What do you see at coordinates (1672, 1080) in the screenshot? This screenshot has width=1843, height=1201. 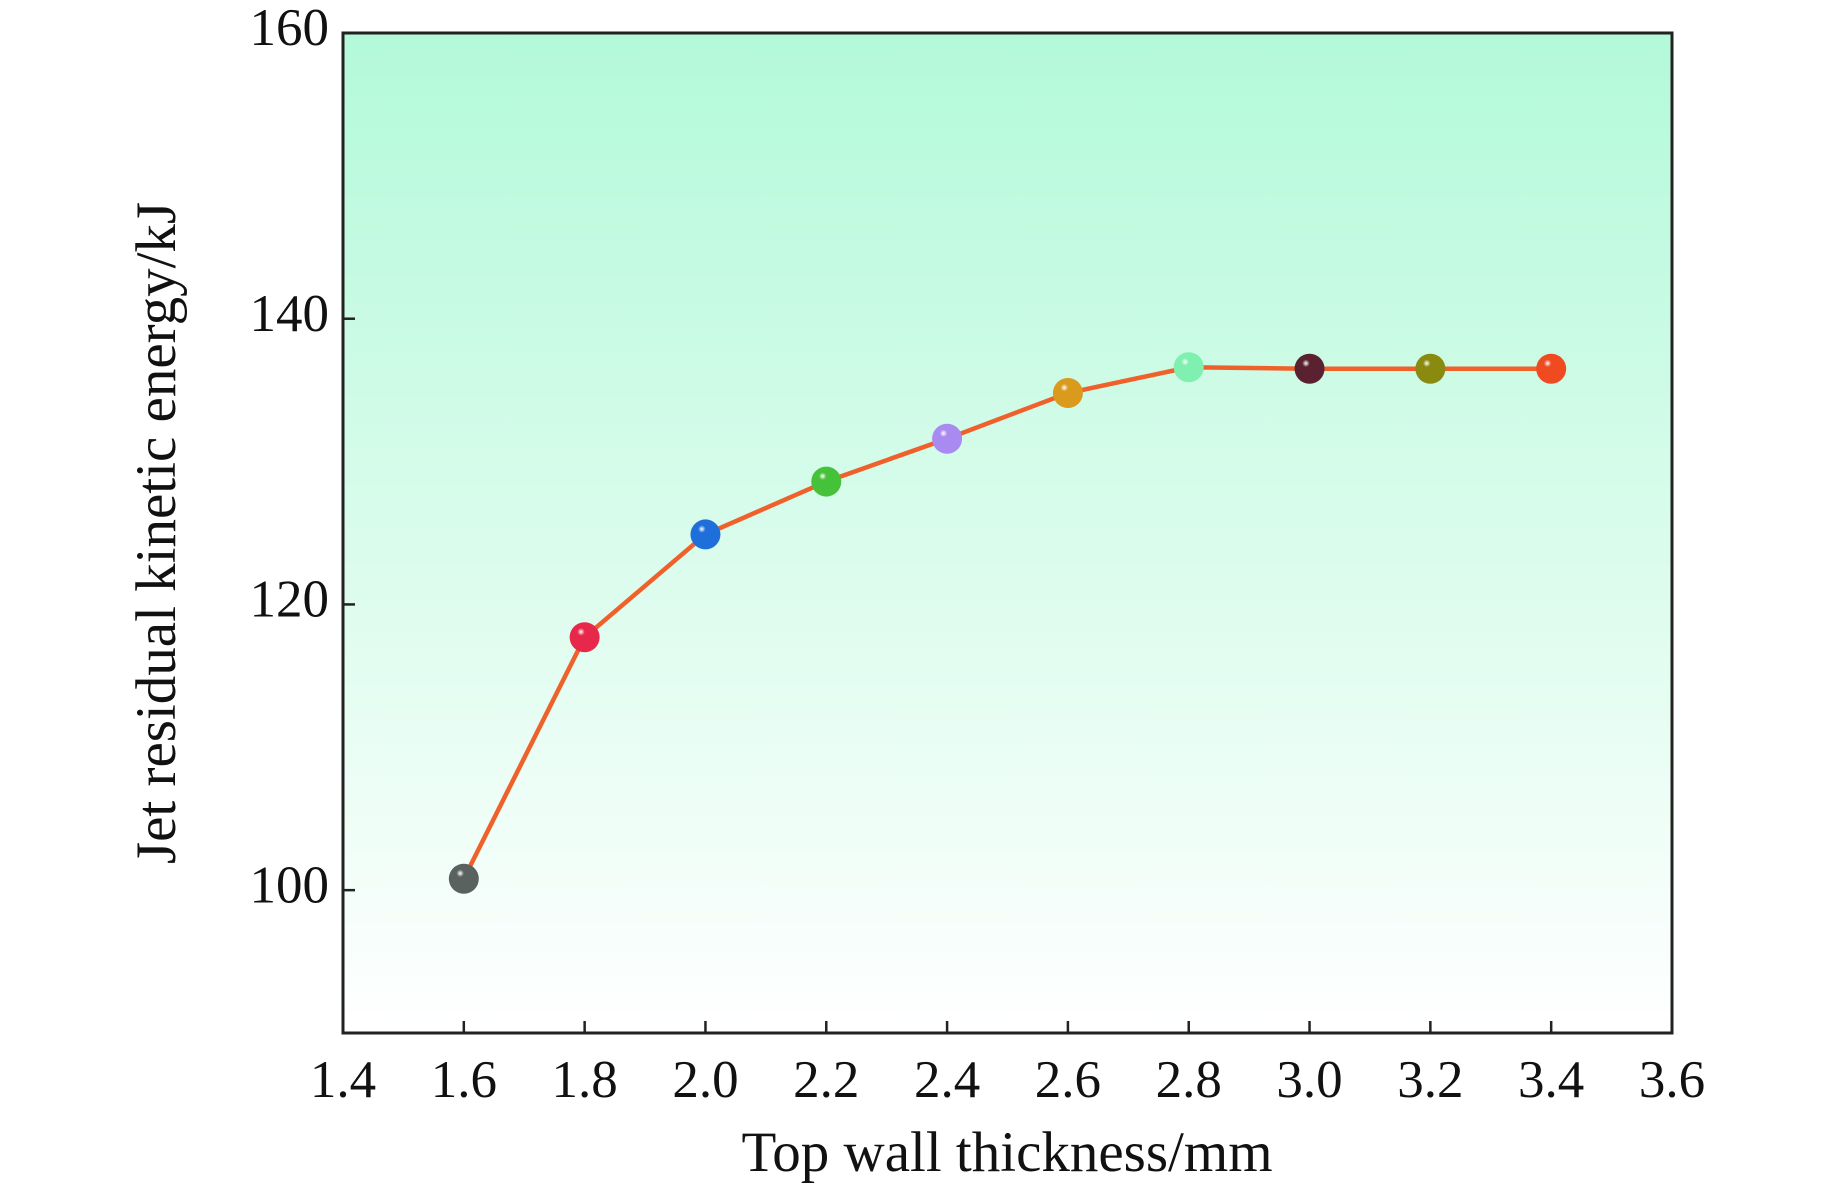 I see `x-tick-label: 3.6` at bounding box center [1672, 1080].